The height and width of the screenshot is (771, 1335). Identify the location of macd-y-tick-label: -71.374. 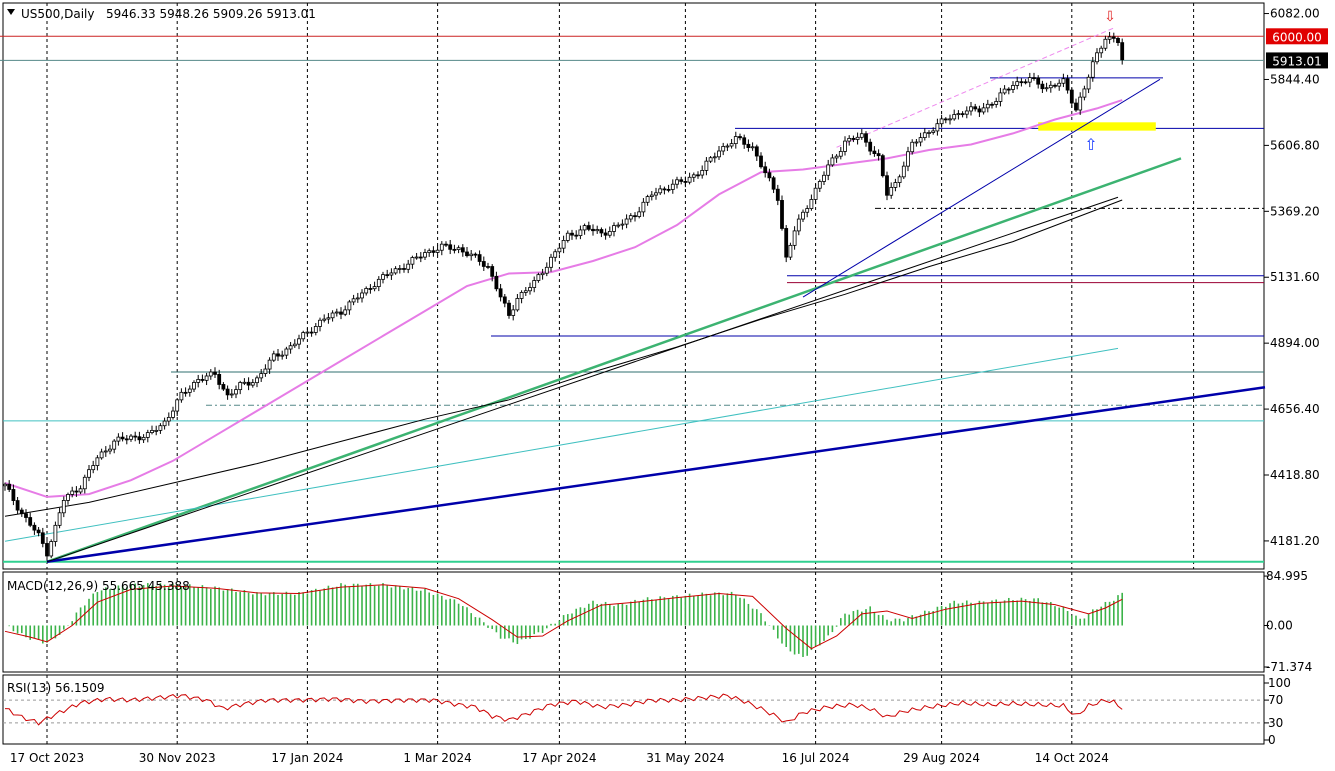
(1289, 667).